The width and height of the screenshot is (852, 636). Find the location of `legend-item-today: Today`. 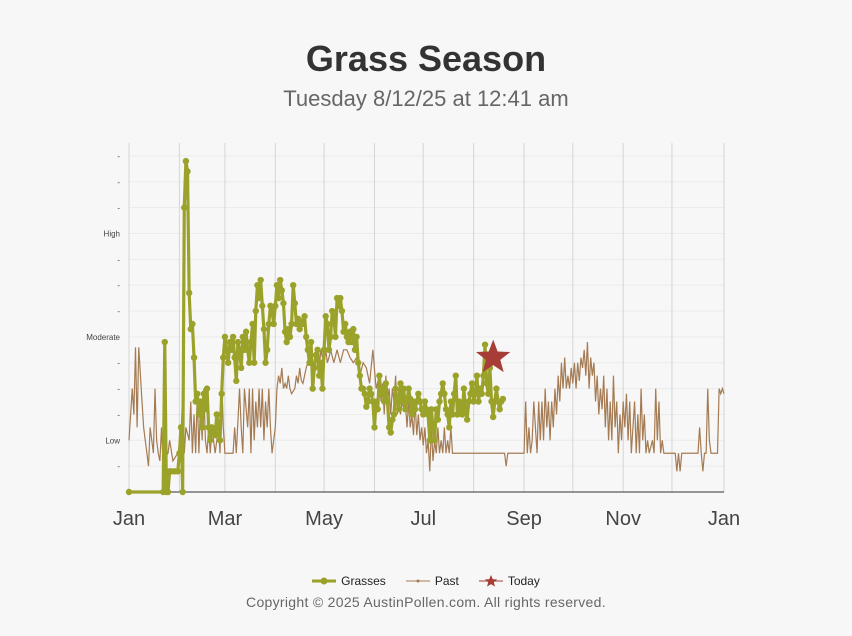

legend-item-today: Today is located at coordinates (509, 581).